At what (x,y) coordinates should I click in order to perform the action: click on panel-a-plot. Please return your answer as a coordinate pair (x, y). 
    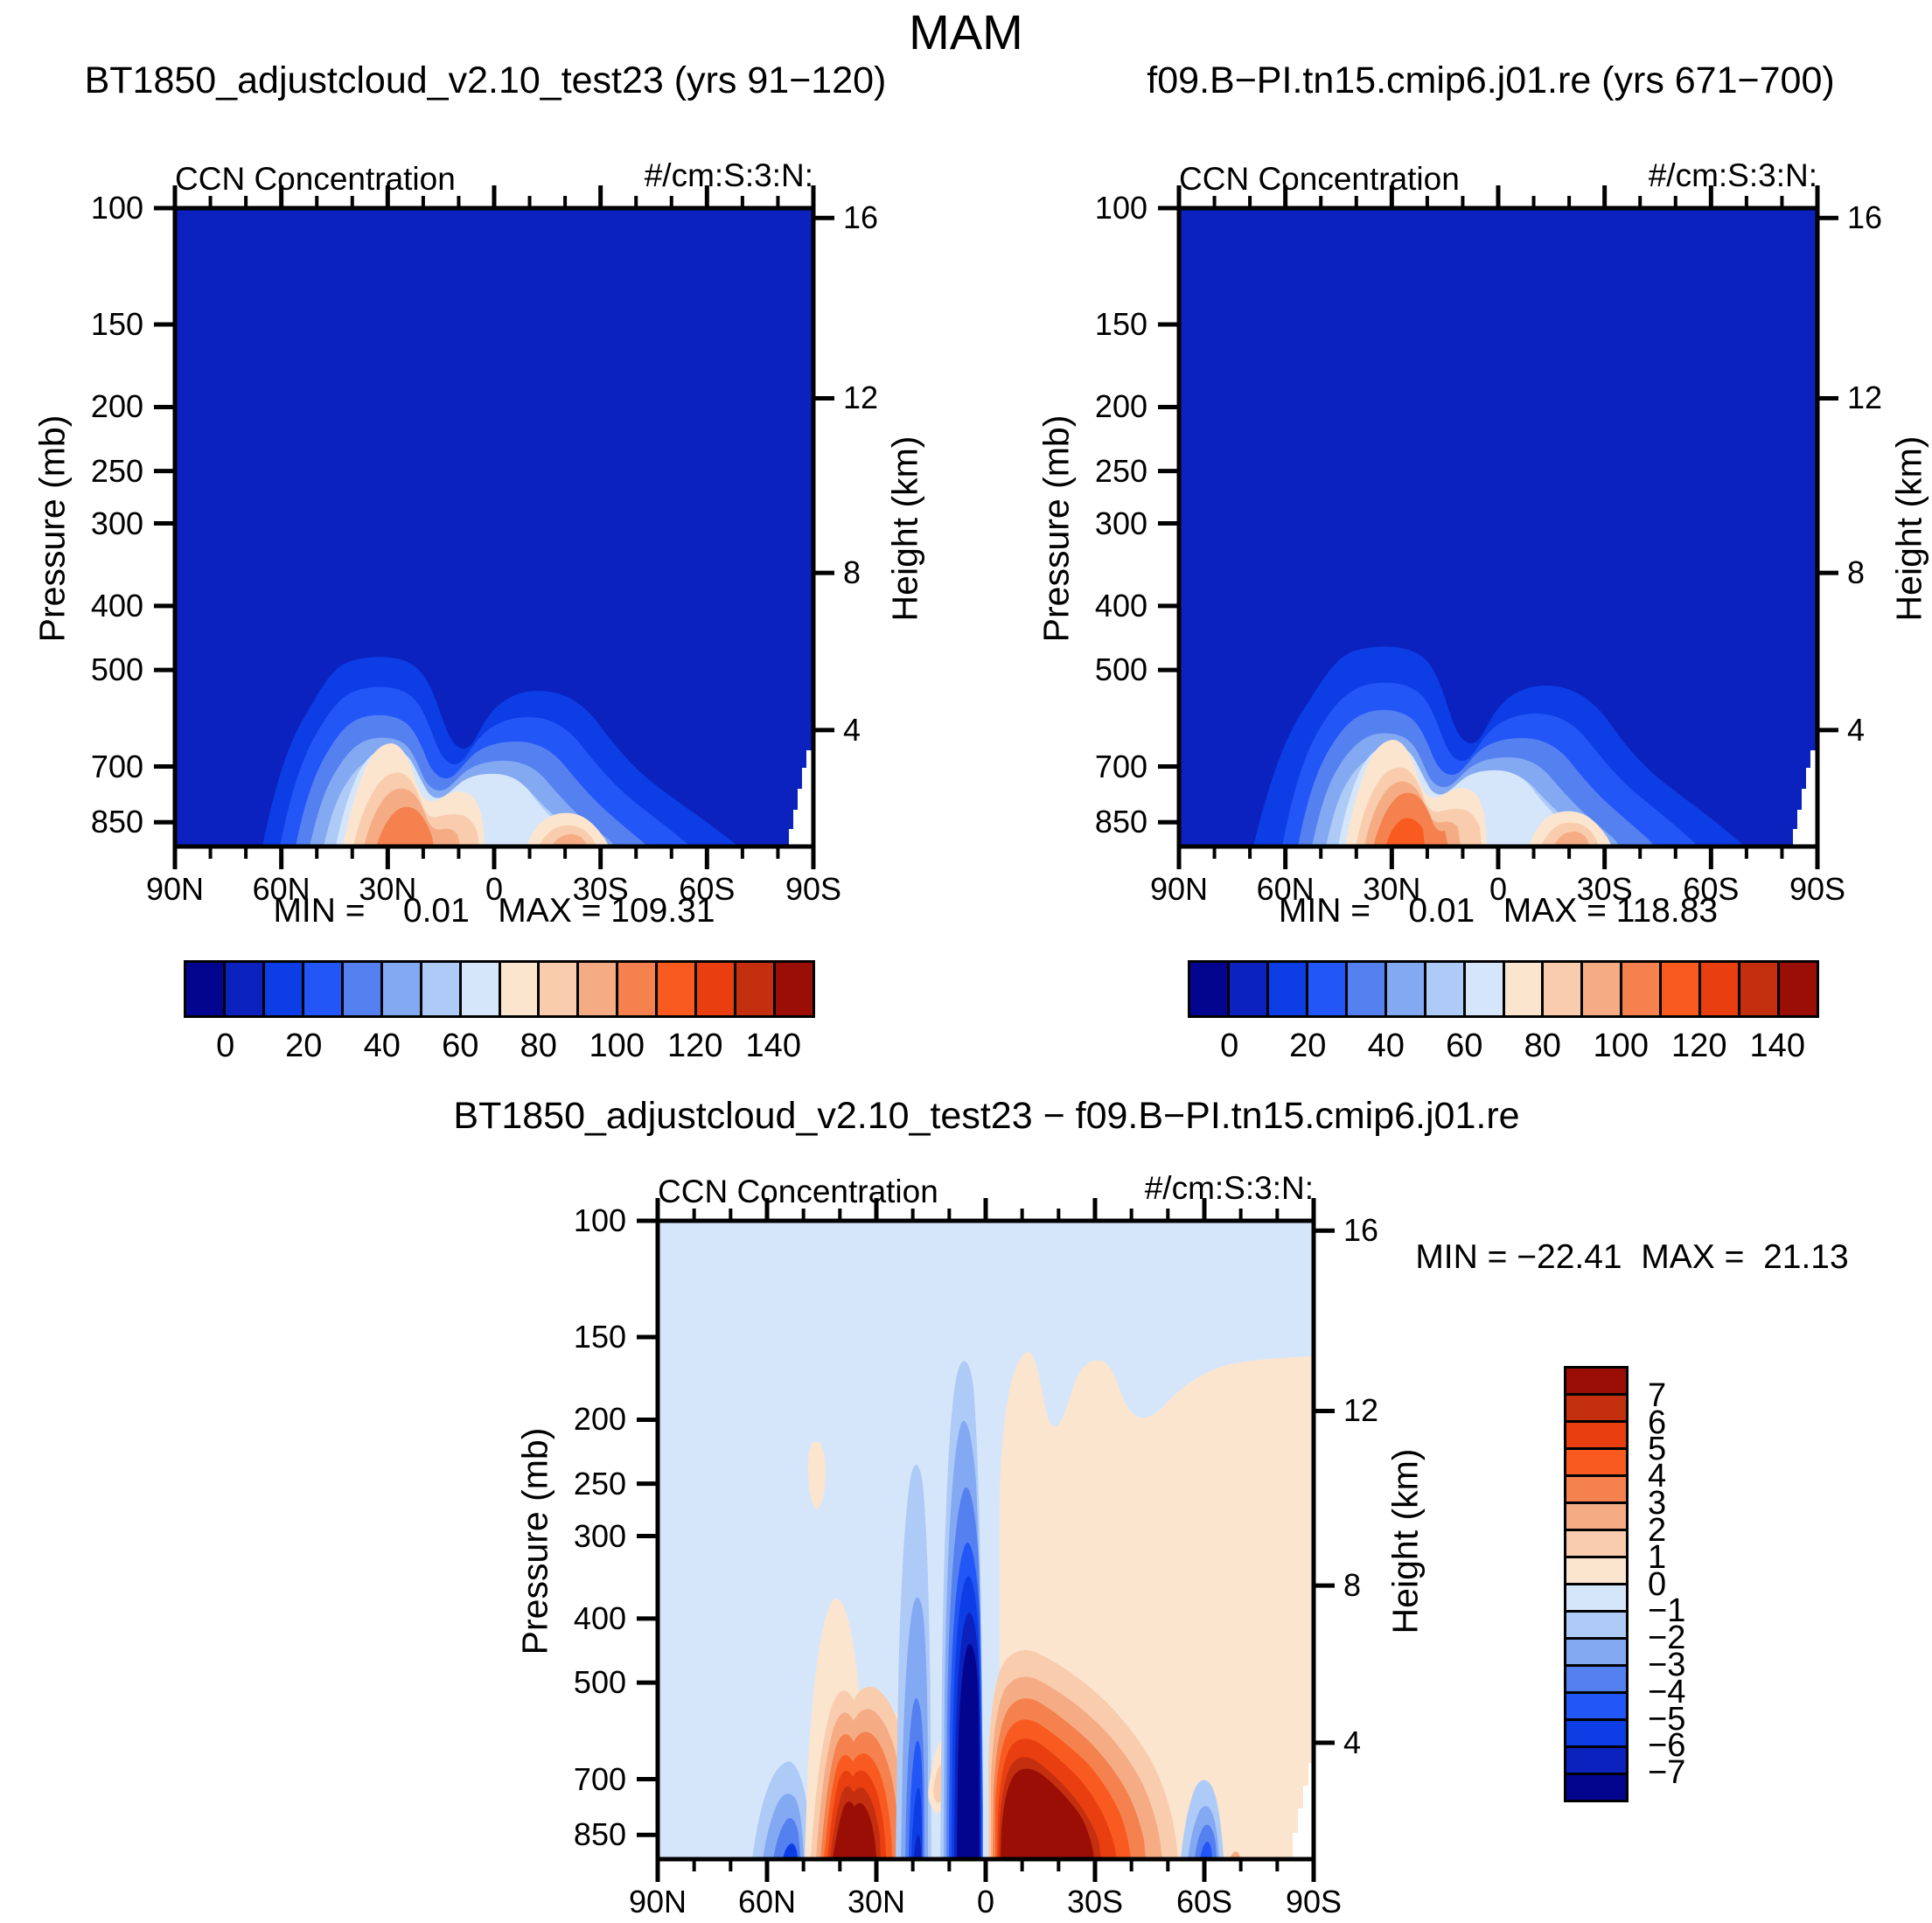
    Looking at the image, I should click on (494, 527).